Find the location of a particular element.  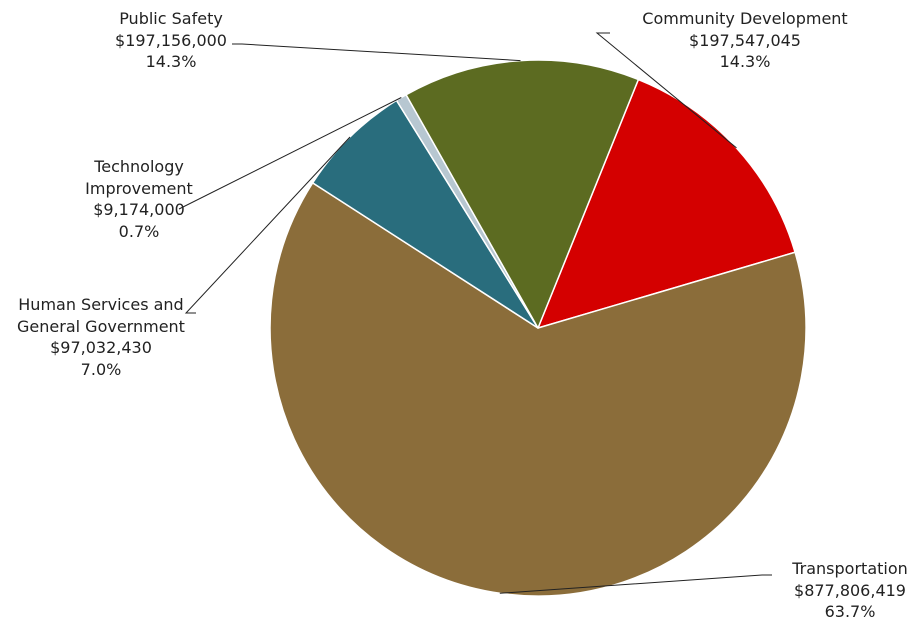

label-transportation: Transportation $877,806,419 63.7% is located at coordinates (842, 590).